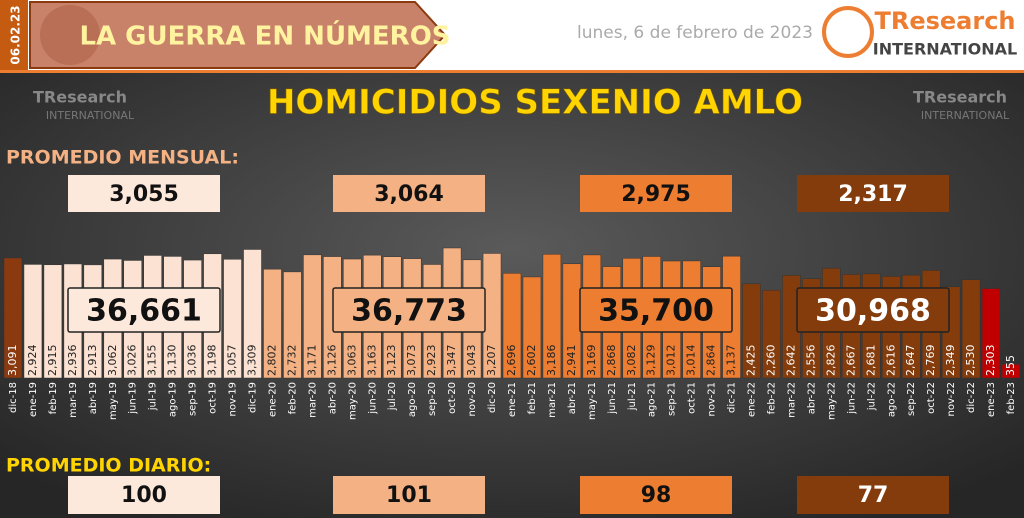 The height and width of the screenshot is (518, 1024). I want to click on value-label: 3,082, so click(631, 361).